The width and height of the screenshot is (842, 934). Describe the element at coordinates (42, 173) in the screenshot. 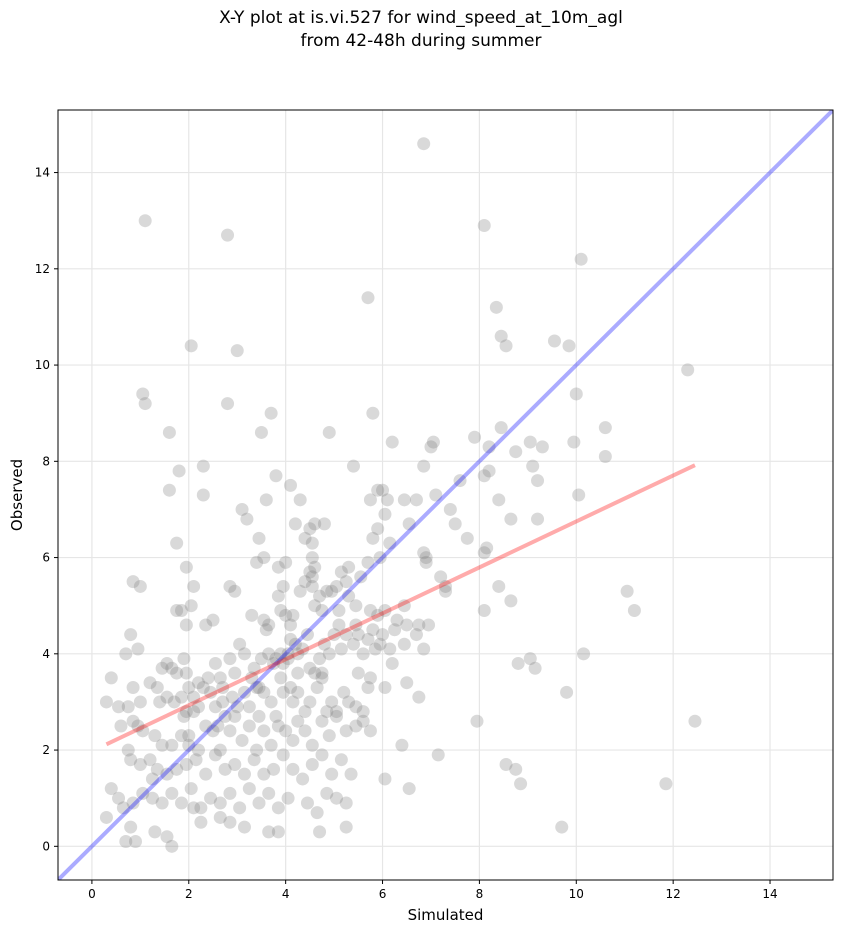

I see `y-tick-label: 14` at that location.